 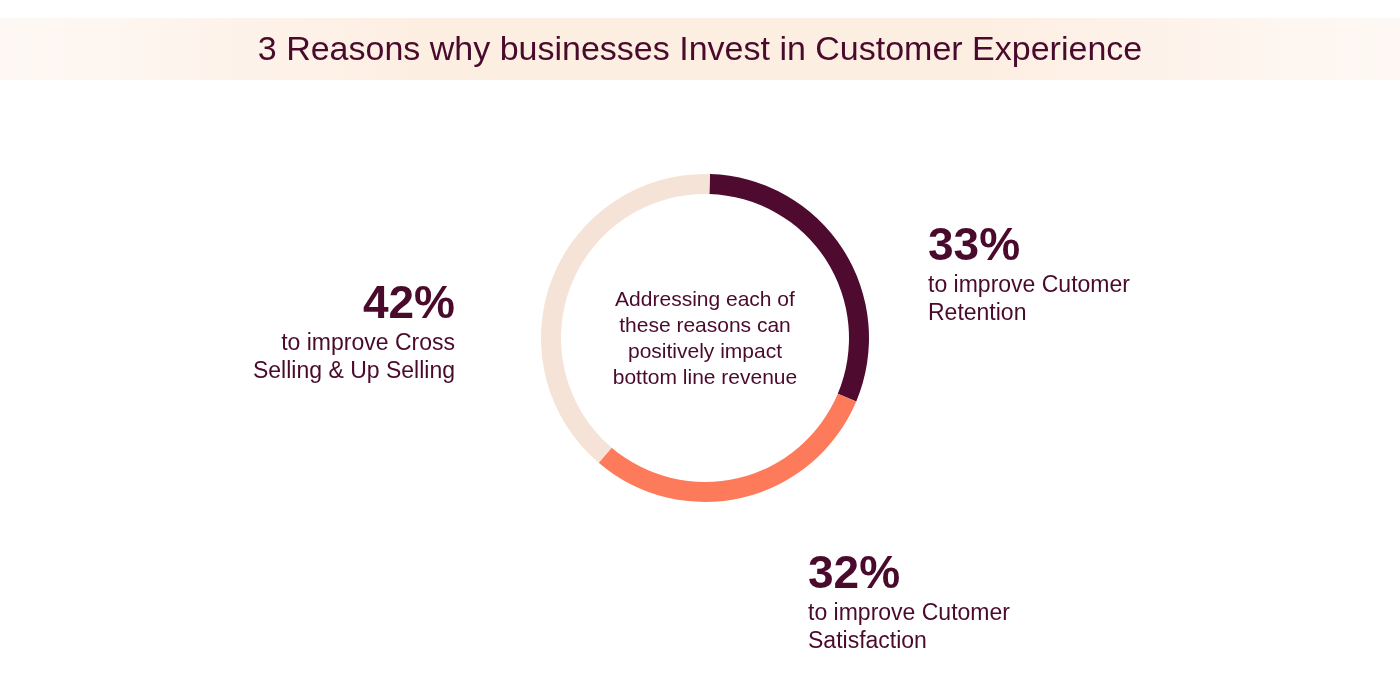 I want to click on text: Addressing each of these reasons can positively impact bottom line revenue, so click(x=705, y=337).